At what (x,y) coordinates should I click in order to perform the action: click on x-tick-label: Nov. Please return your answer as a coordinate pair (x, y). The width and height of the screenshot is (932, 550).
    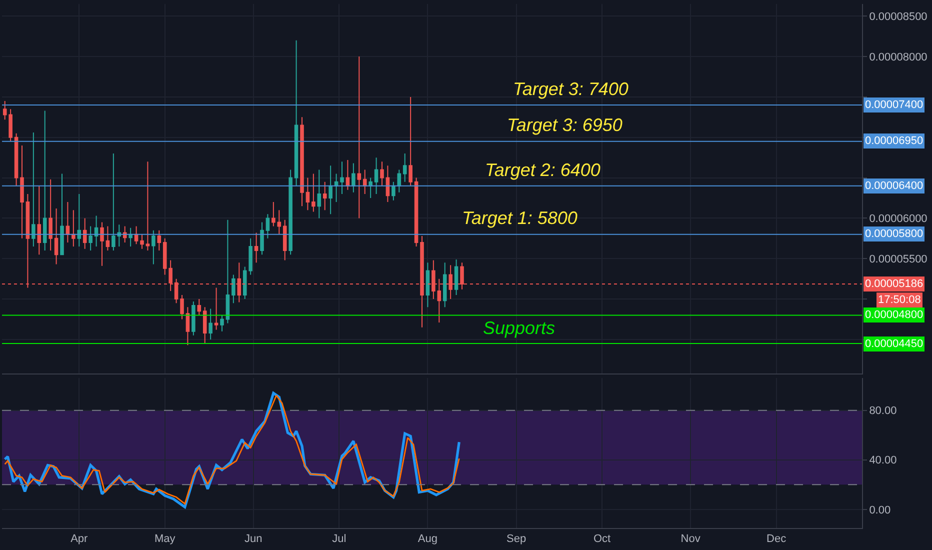
    Looking at the image, I should click on (690, 539).